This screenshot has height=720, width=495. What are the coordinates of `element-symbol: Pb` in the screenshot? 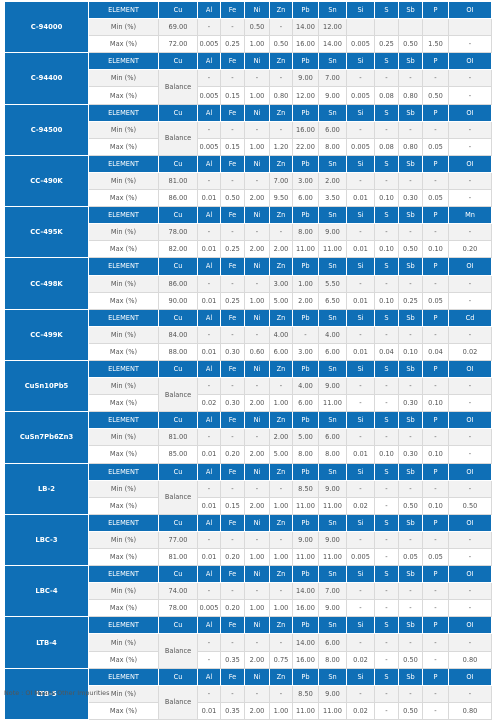 It's located at (305, 112).